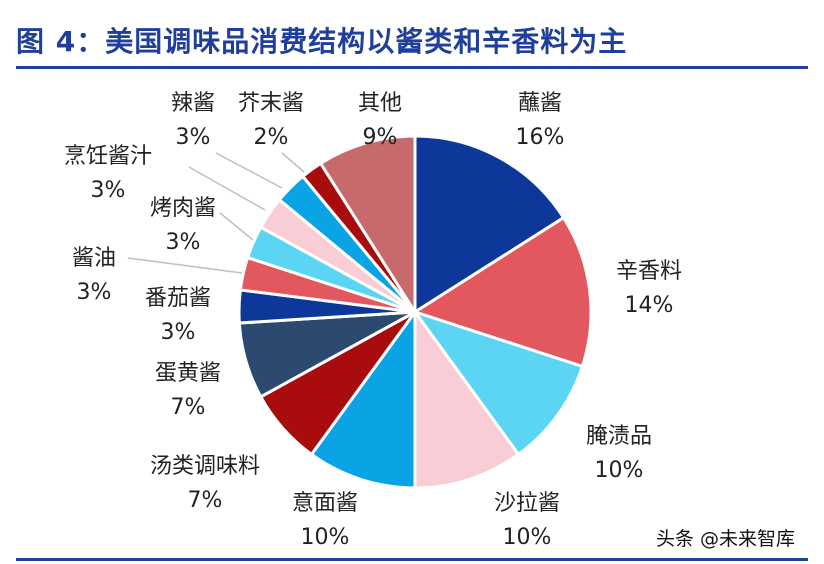 The height and width of the screenshot is (564, 824). What do you see at coordinates (412, 559) in the screenshot?
I see `footer-rule` at bounding box center [412, 559].